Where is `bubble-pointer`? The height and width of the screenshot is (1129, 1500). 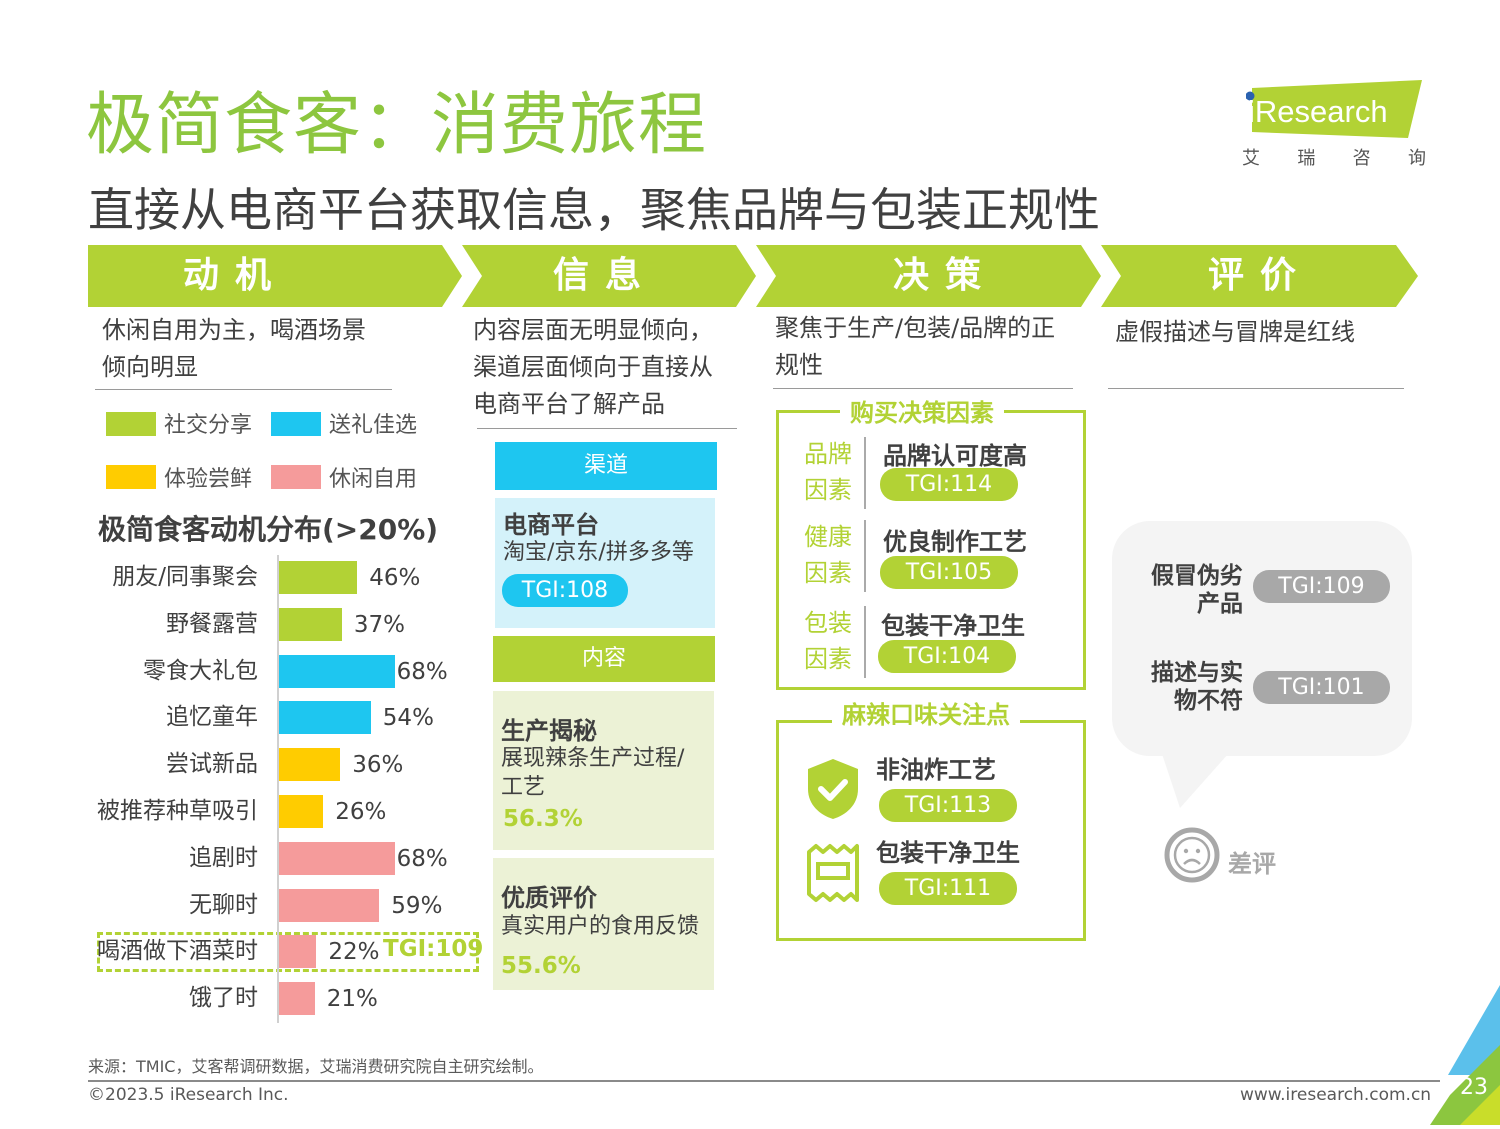 bubble-pointer is located at coordinates (1195, 781).